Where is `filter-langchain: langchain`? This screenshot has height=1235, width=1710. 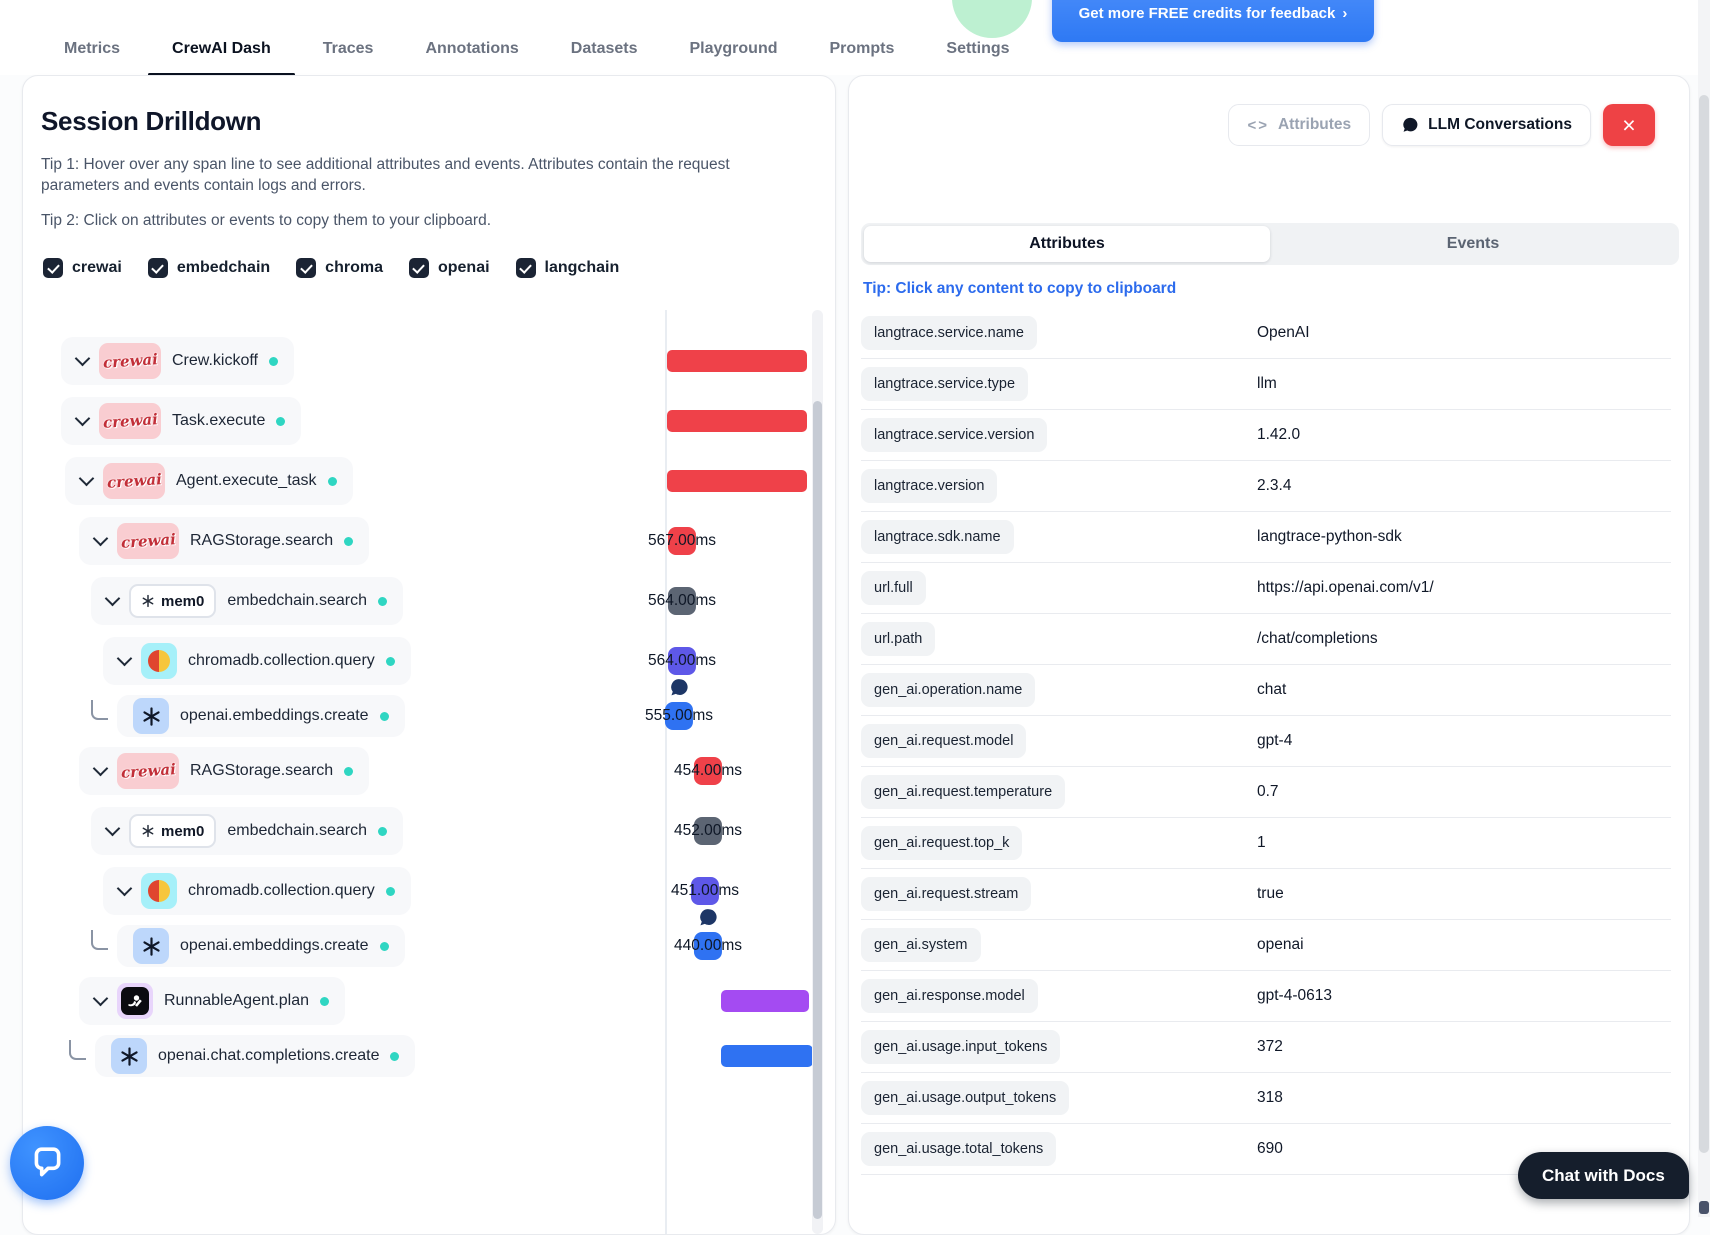
filter-langchain: langchain is located at coordinates (567, 268).